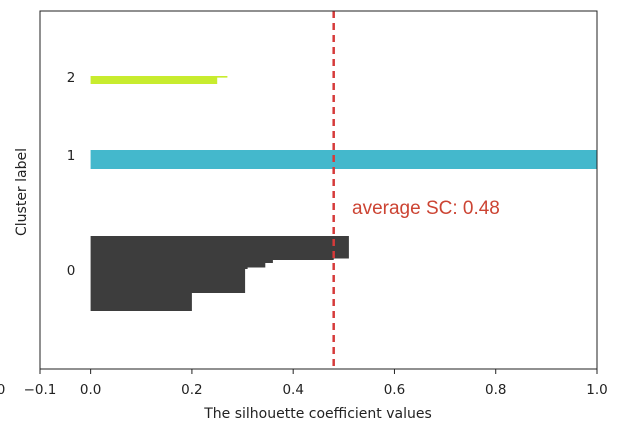  I want to click on x-tick-label: −0.1, so click(40, 390).